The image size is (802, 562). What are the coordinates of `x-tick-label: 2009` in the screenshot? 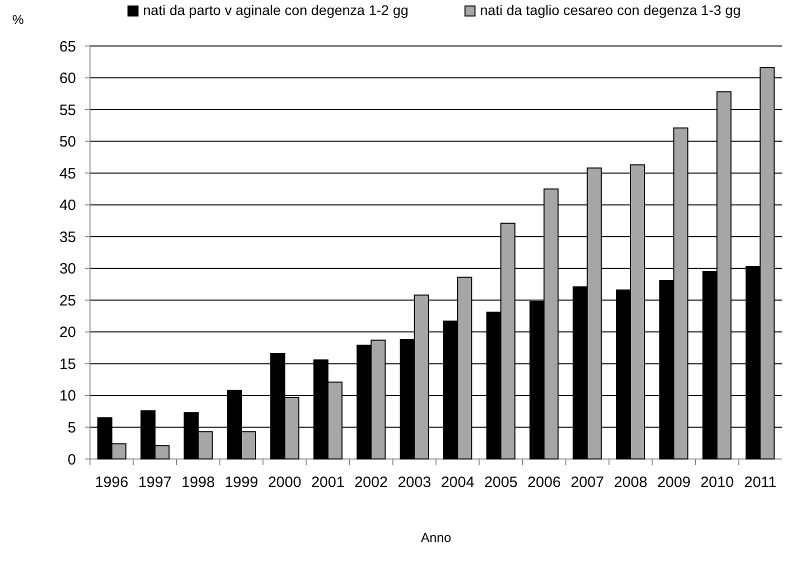 It's located at (674, 482).